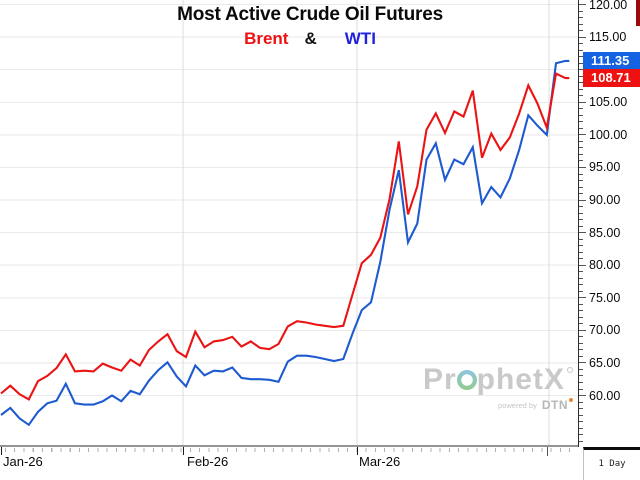 This screenshot has width=640, height=480. What do you see at coordinates (23, 461) in the screenshot?
I see `month-label: Jan-26` at bounding box center [23, 461].